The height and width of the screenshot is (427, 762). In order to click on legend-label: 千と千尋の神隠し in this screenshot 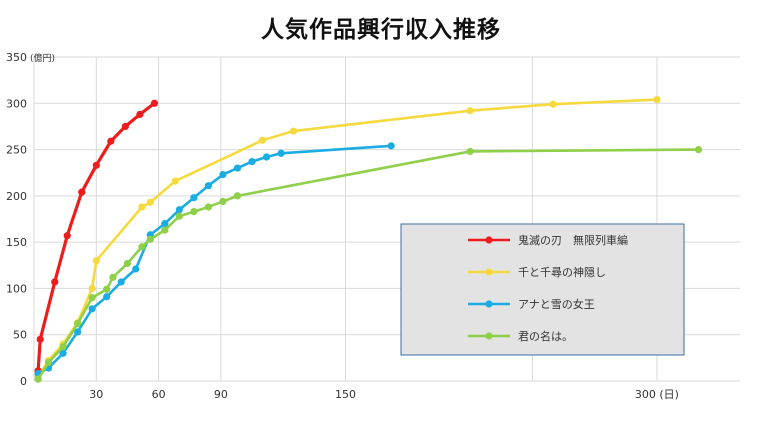, I will do `click(562, 272)`.